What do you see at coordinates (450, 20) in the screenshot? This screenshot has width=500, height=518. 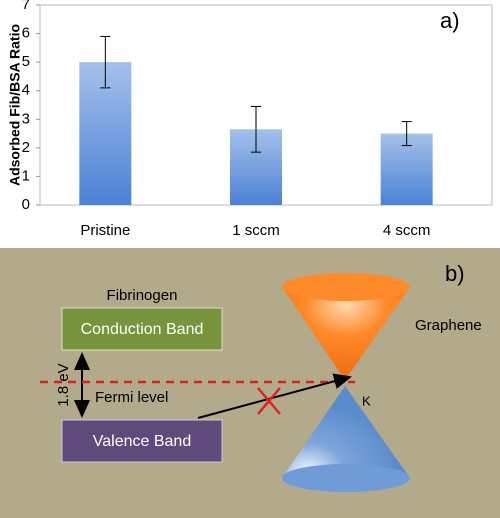 I see `panel-label: a)` at bounding box center [450, 20].